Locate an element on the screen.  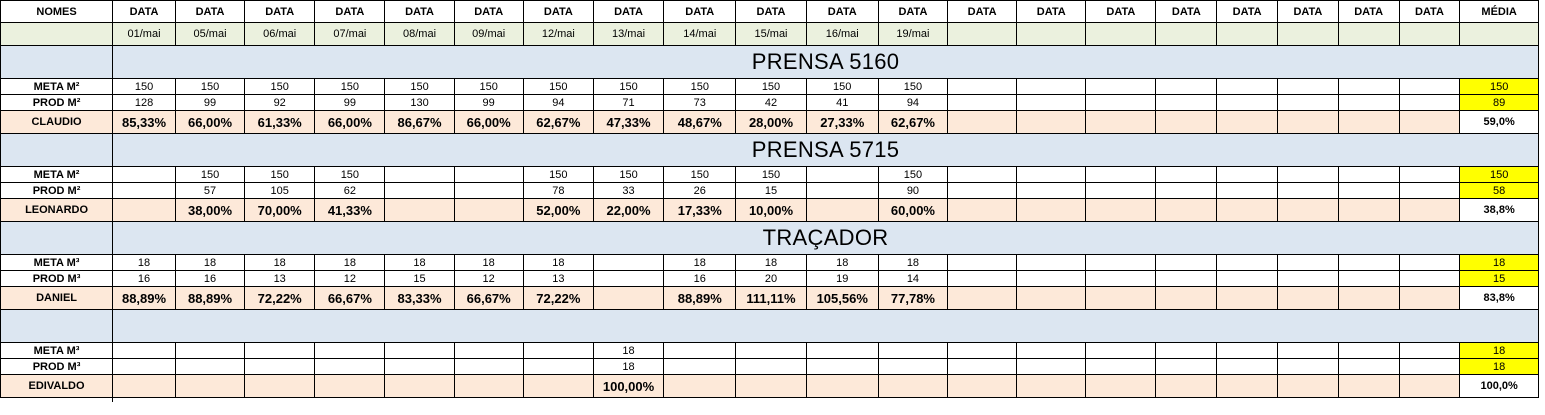
operator-name: EDIVALDO is located at coordinates (57, 386).